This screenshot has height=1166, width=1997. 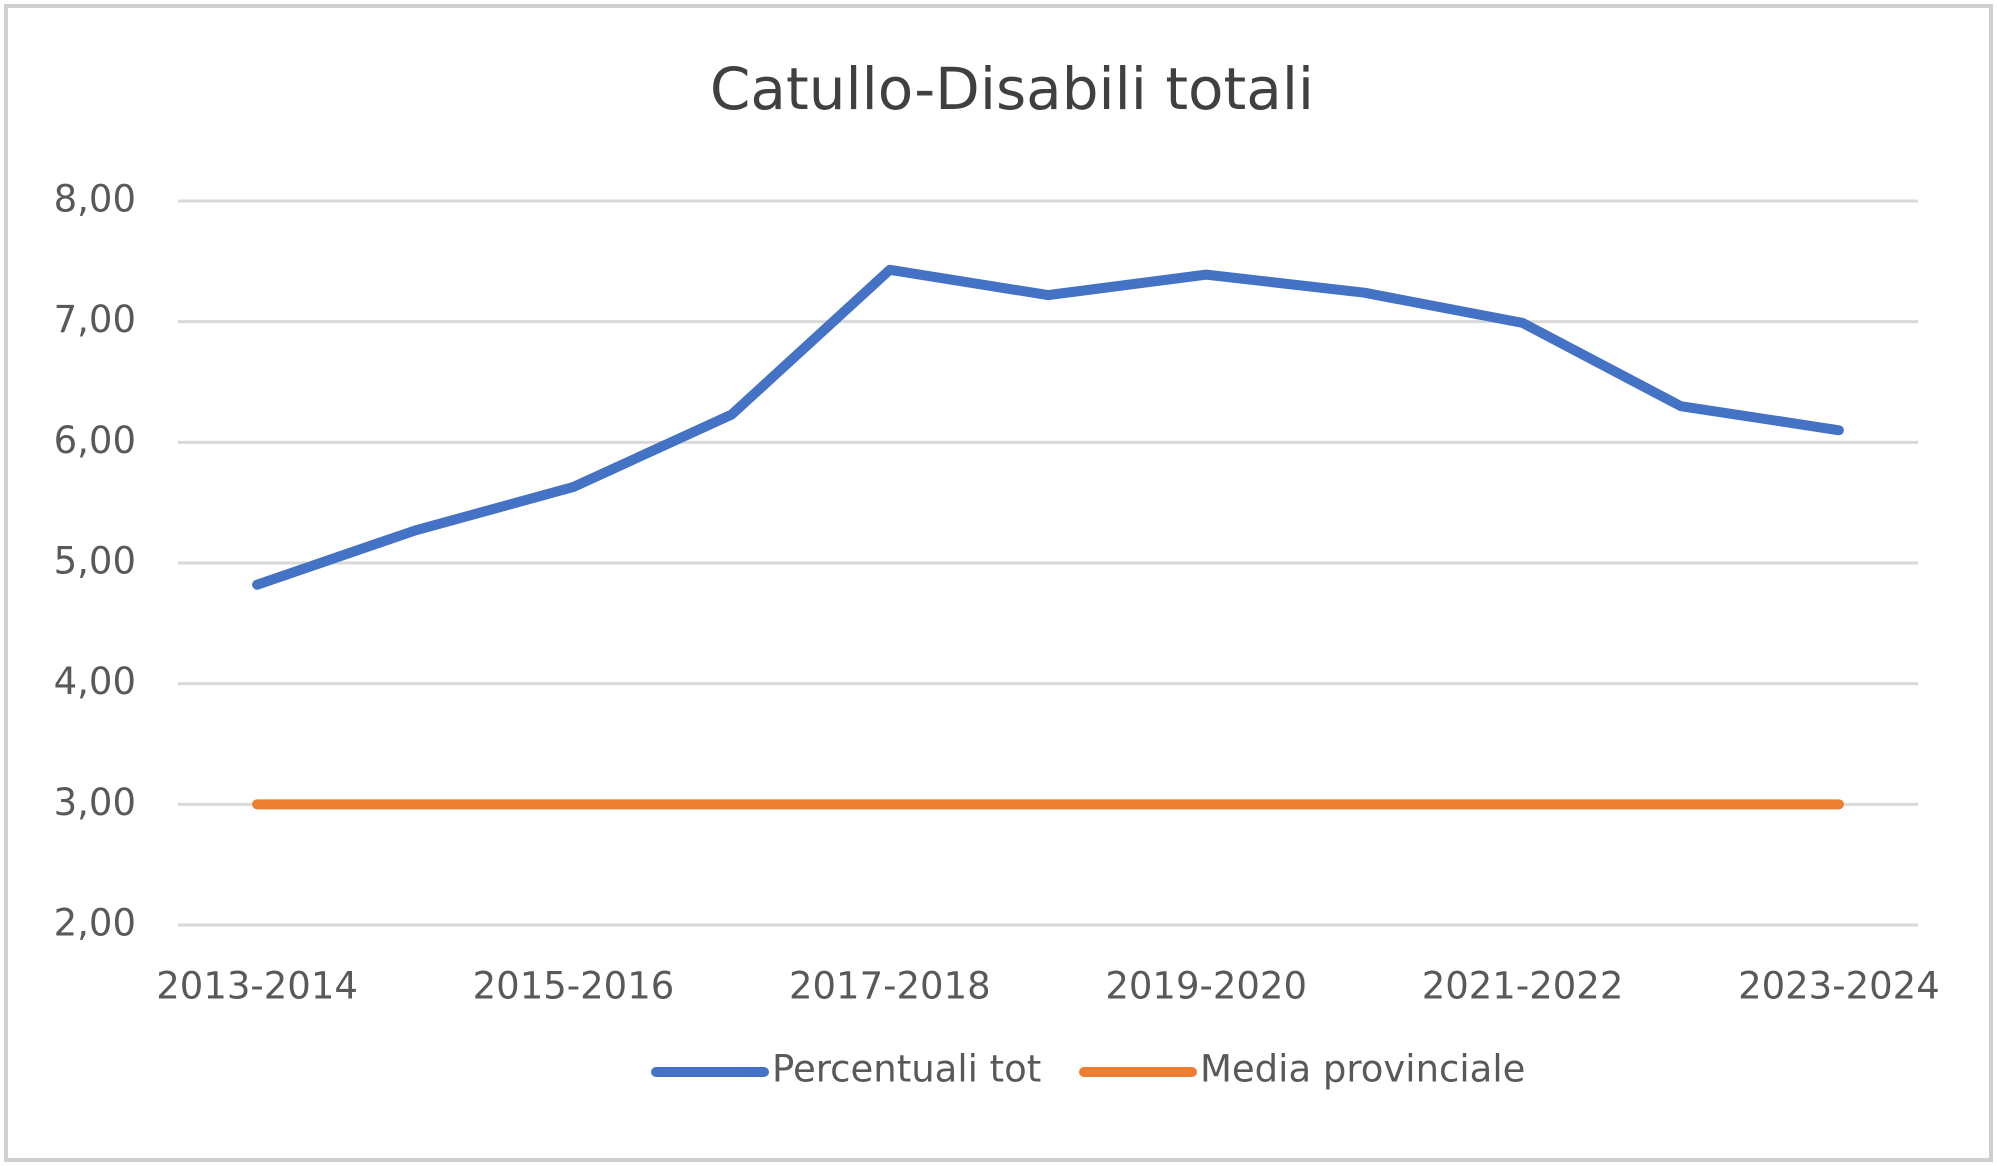 I want to click on x-tick-label: 2023-2024, so click(x=1839, y=986).